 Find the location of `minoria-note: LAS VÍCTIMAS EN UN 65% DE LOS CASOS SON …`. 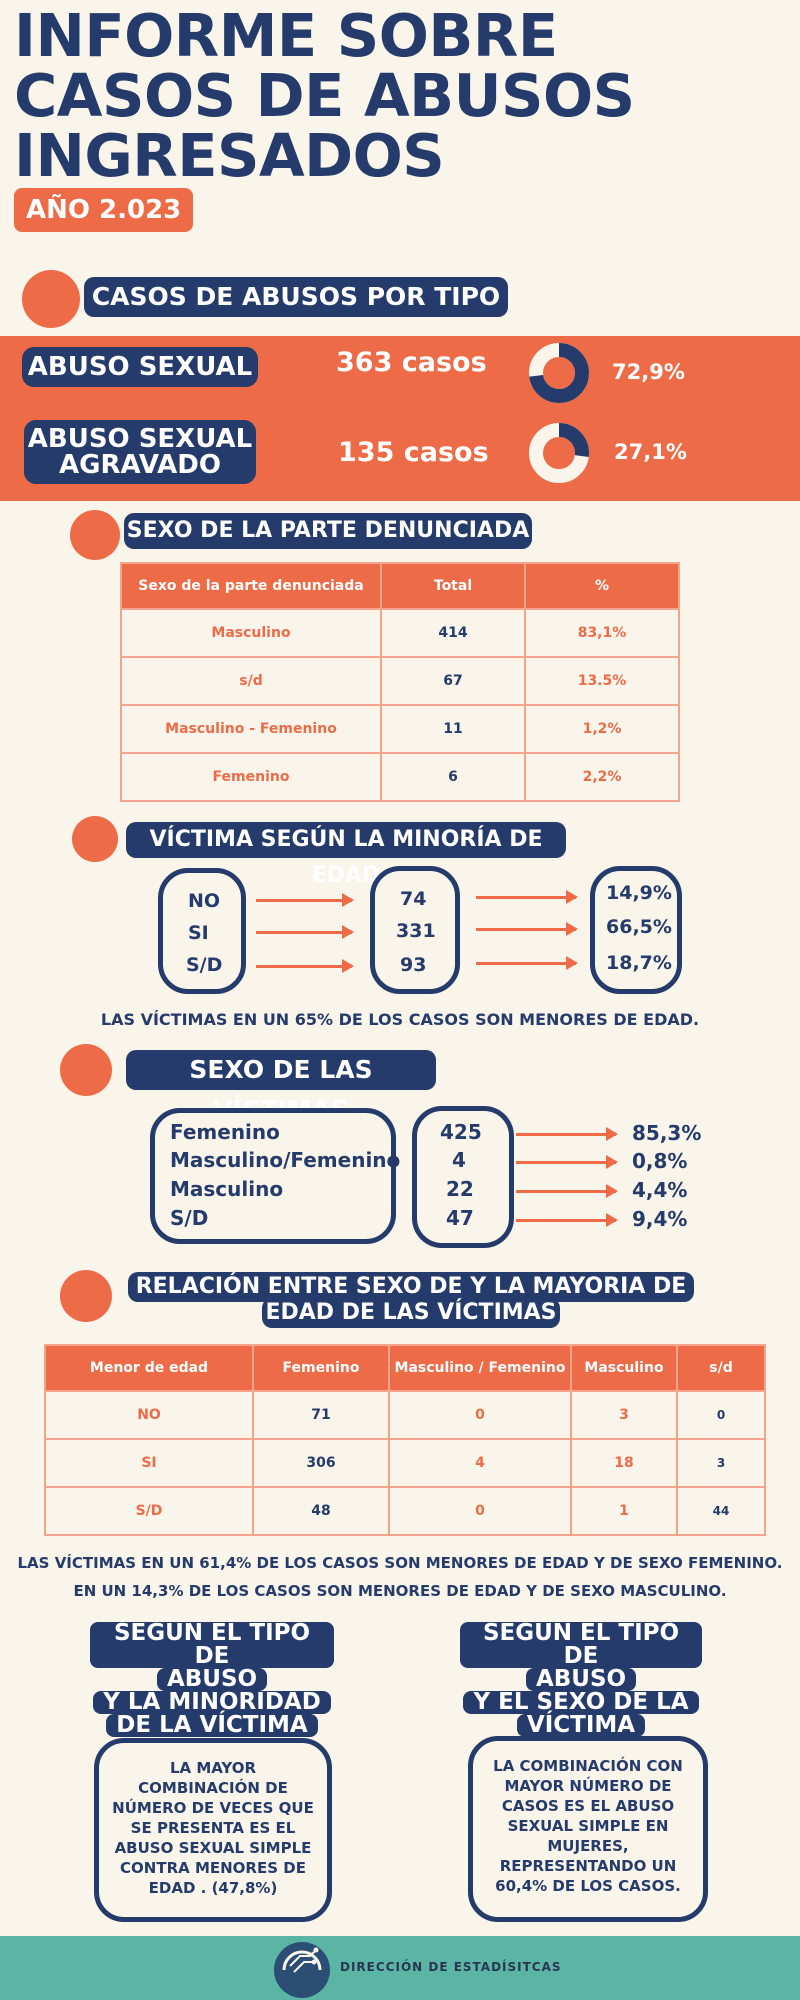

minoria-note: LAS VÍCTIMAS EN UN 65% DE LOS CASOS SON … is located at coordinates (400, 1019).